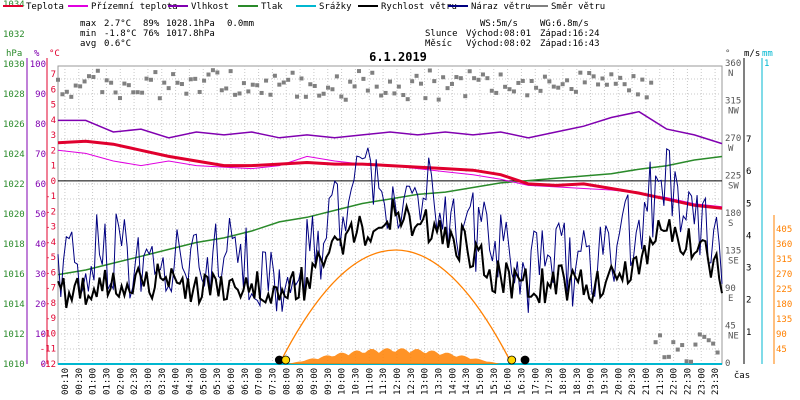  I want to click on stats-avg-temp: 0.6°C, so click(117, 44).